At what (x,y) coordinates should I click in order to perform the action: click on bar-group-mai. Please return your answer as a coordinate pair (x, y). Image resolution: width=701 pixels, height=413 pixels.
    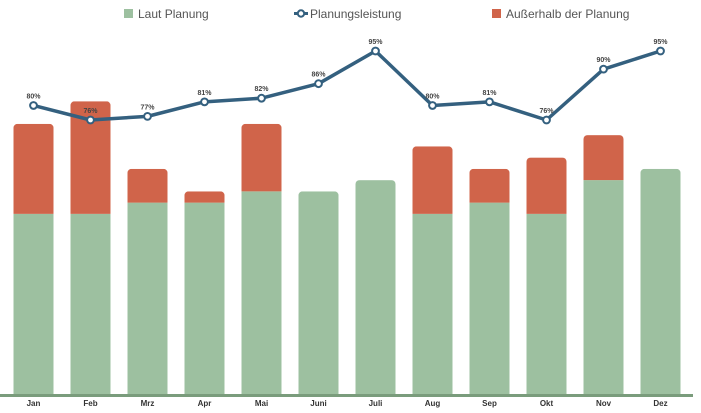
    Looking at the image, I should click on (261, 258).